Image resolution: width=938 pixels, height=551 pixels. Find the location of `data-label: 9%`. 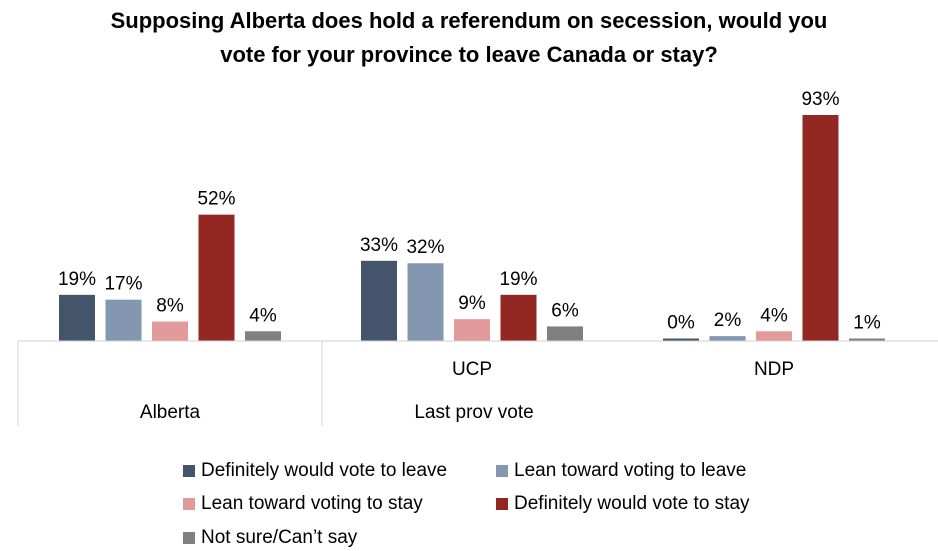

data-label: 9% is located at coordinates (472, 303).